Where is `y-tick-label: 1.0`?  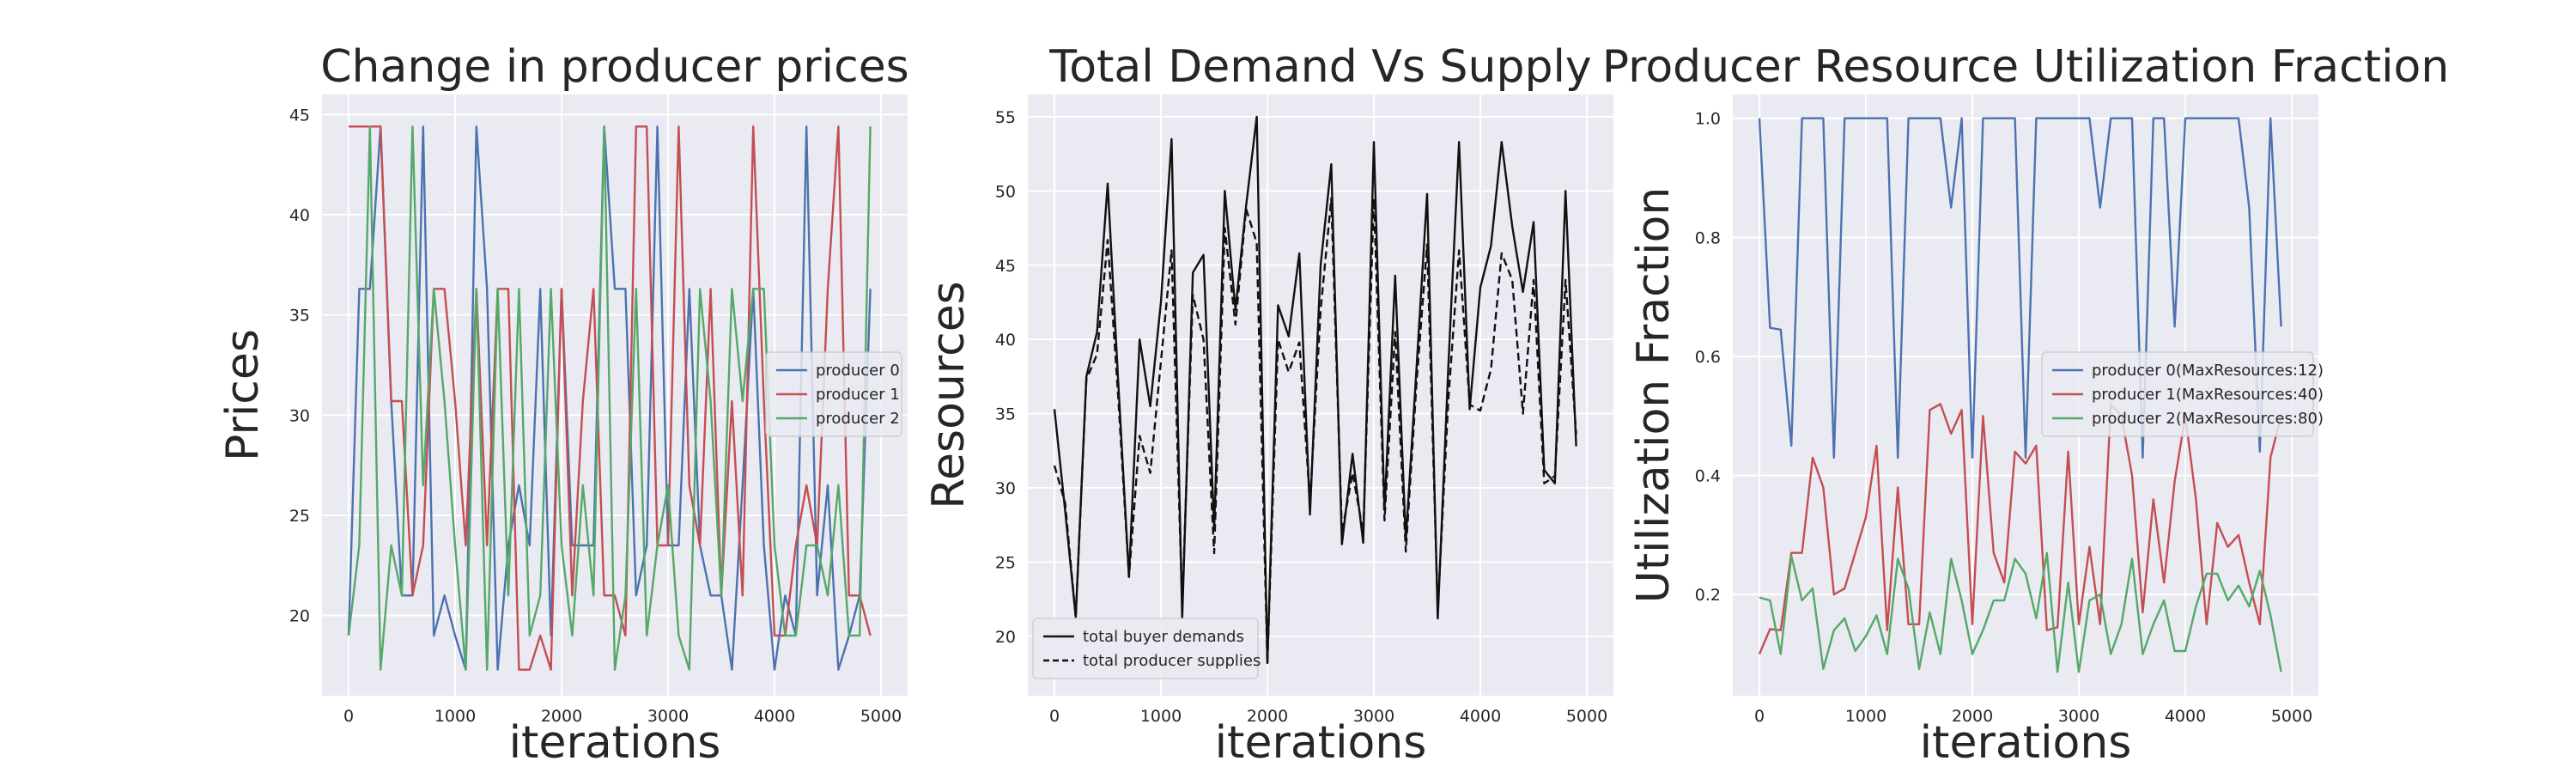
y-tick-label: 1.0 is located at coordinates (1708, 119).